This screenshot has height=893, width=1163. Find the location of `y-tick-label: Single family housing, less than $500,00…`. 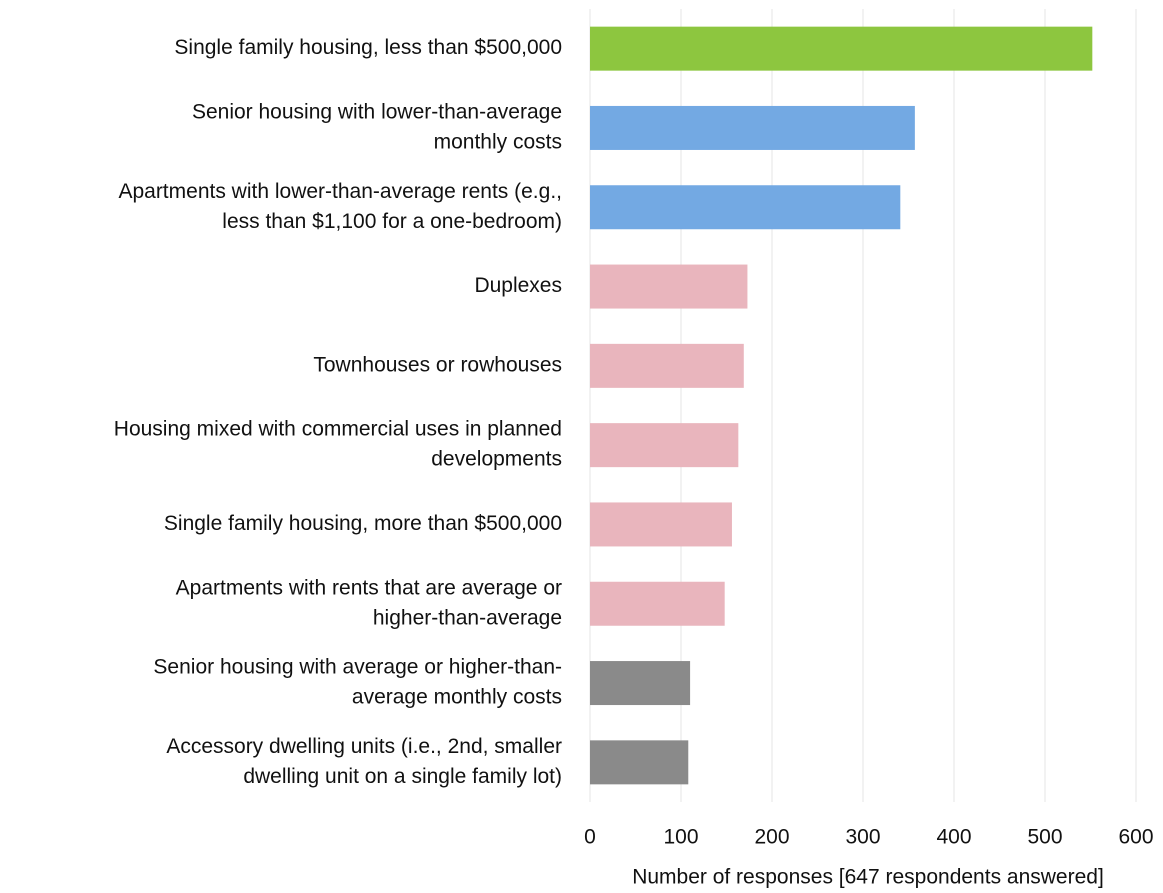

y-tick-label: Single family housing, less than $500,00… is located at coordinates (368, 47).